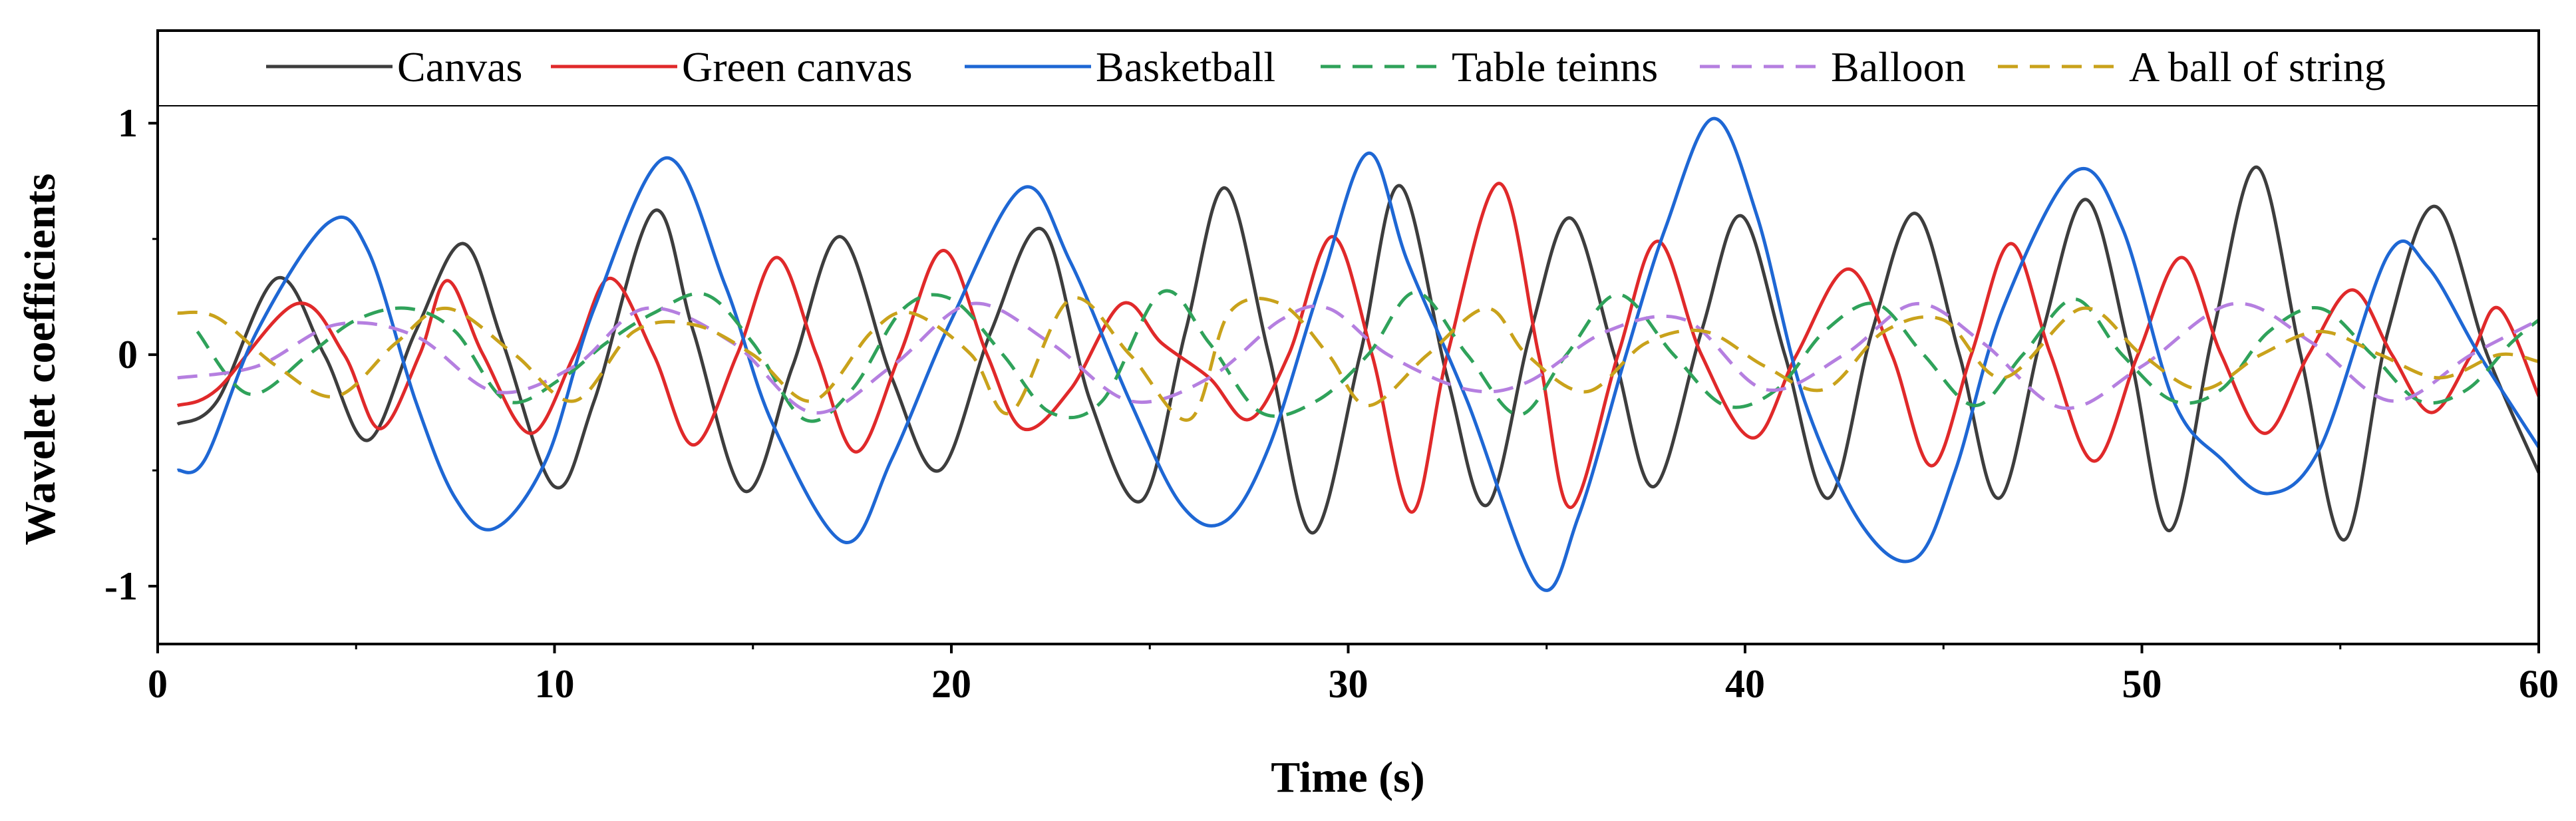  Describe the element at coordinates (121, 586) in the screenshot. I see `y-tick-label: -1` at that location.